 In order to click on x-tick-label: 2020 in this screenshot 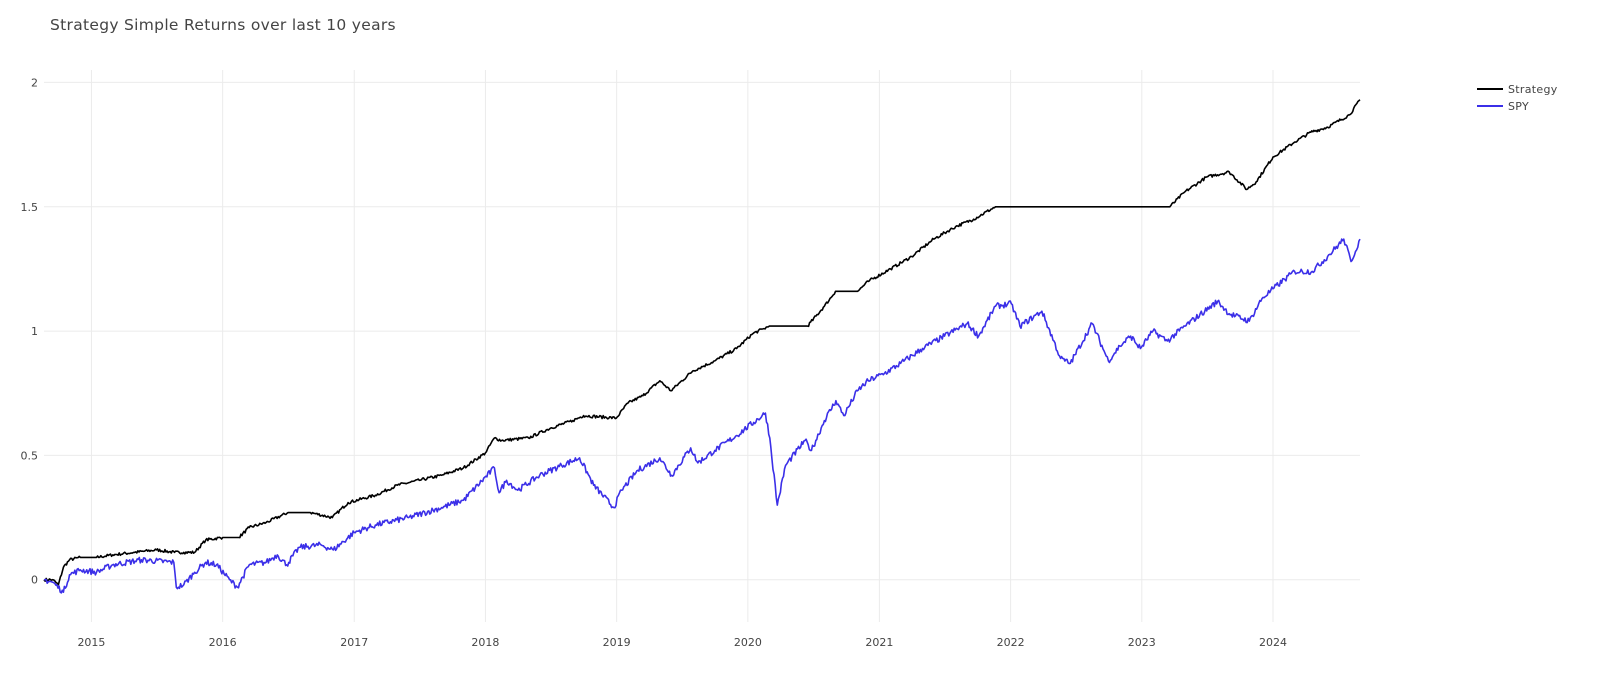, I will do `click(748, 642)`.